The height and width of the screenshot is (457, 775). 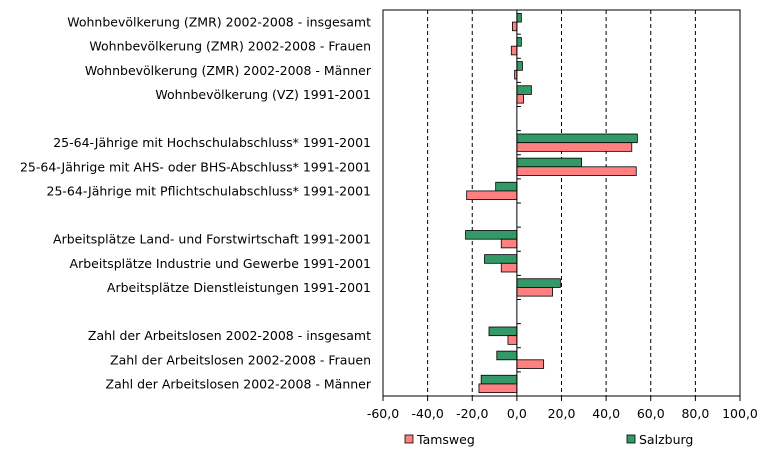 I want to click on tick-labels: -60,0 -40,0 -20,0 0,0 20,0 40,0 60,0 80,0 100,0, so click(x=562, y=413).